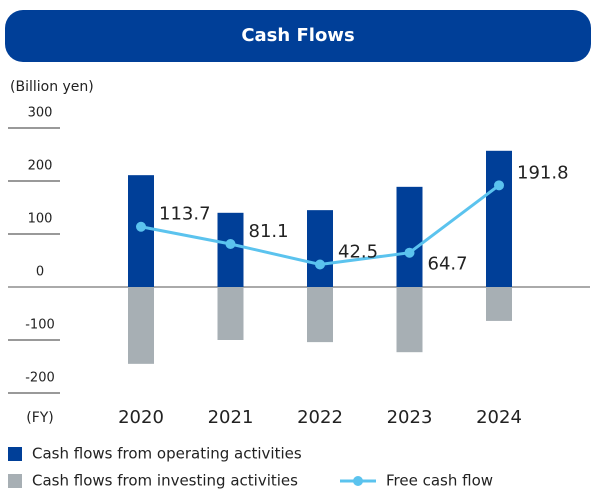  What do you see at coordinates (269, 231) in the screenshot?
I see `data-label: 81.1` at bounding box center [269, 231].